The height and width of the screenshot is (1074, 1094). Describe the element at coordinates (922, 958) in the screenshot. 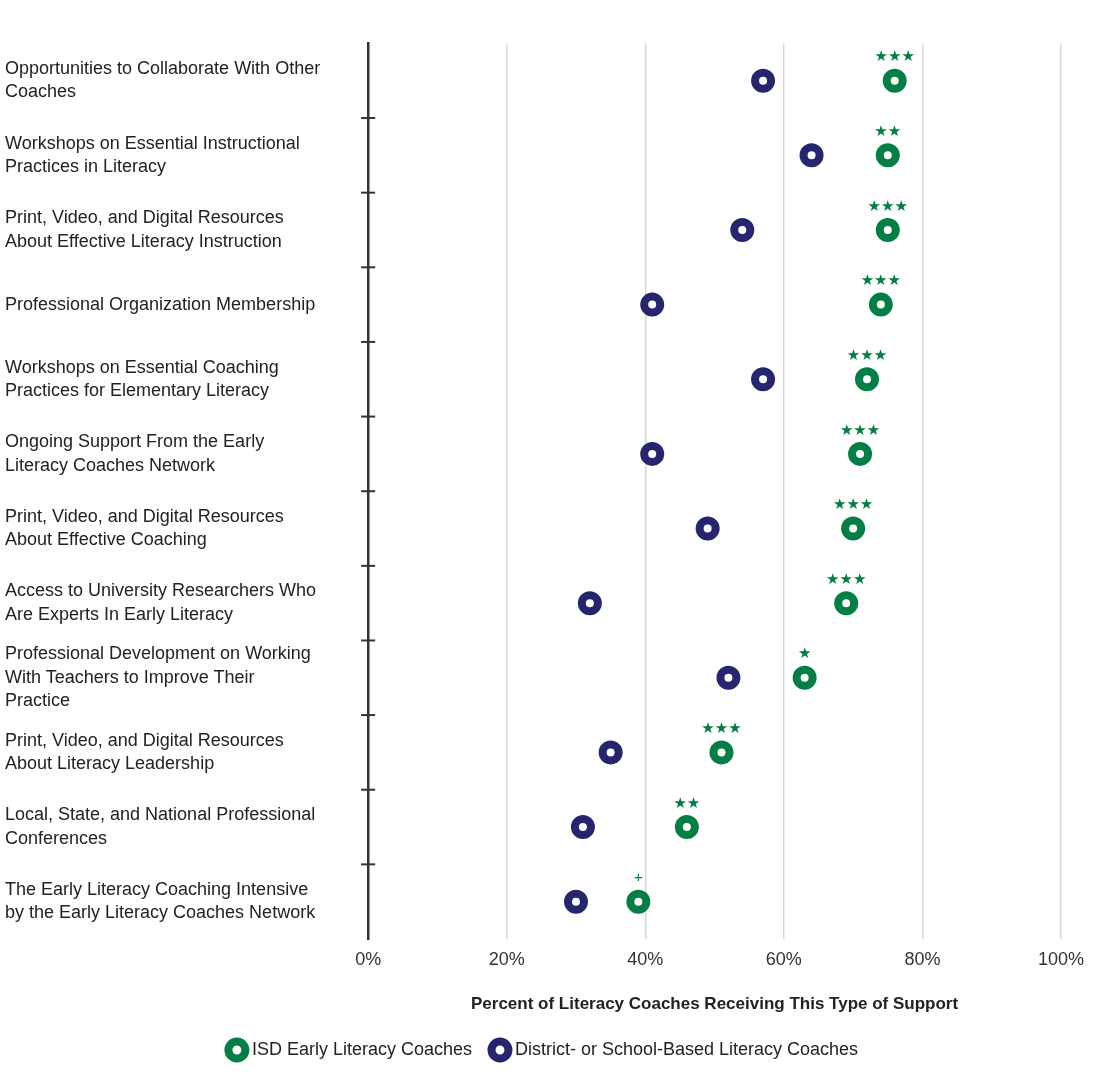

I see `x-tick-label: 80%` at that location.